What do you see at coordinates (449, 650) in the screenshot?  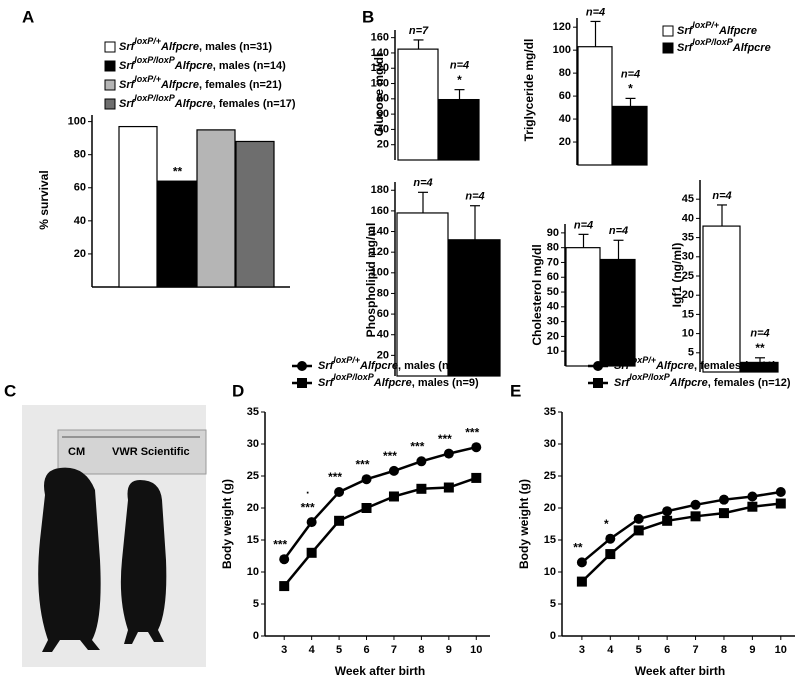 I see `x-tick-label: 9` at bounding box center [449, 650].